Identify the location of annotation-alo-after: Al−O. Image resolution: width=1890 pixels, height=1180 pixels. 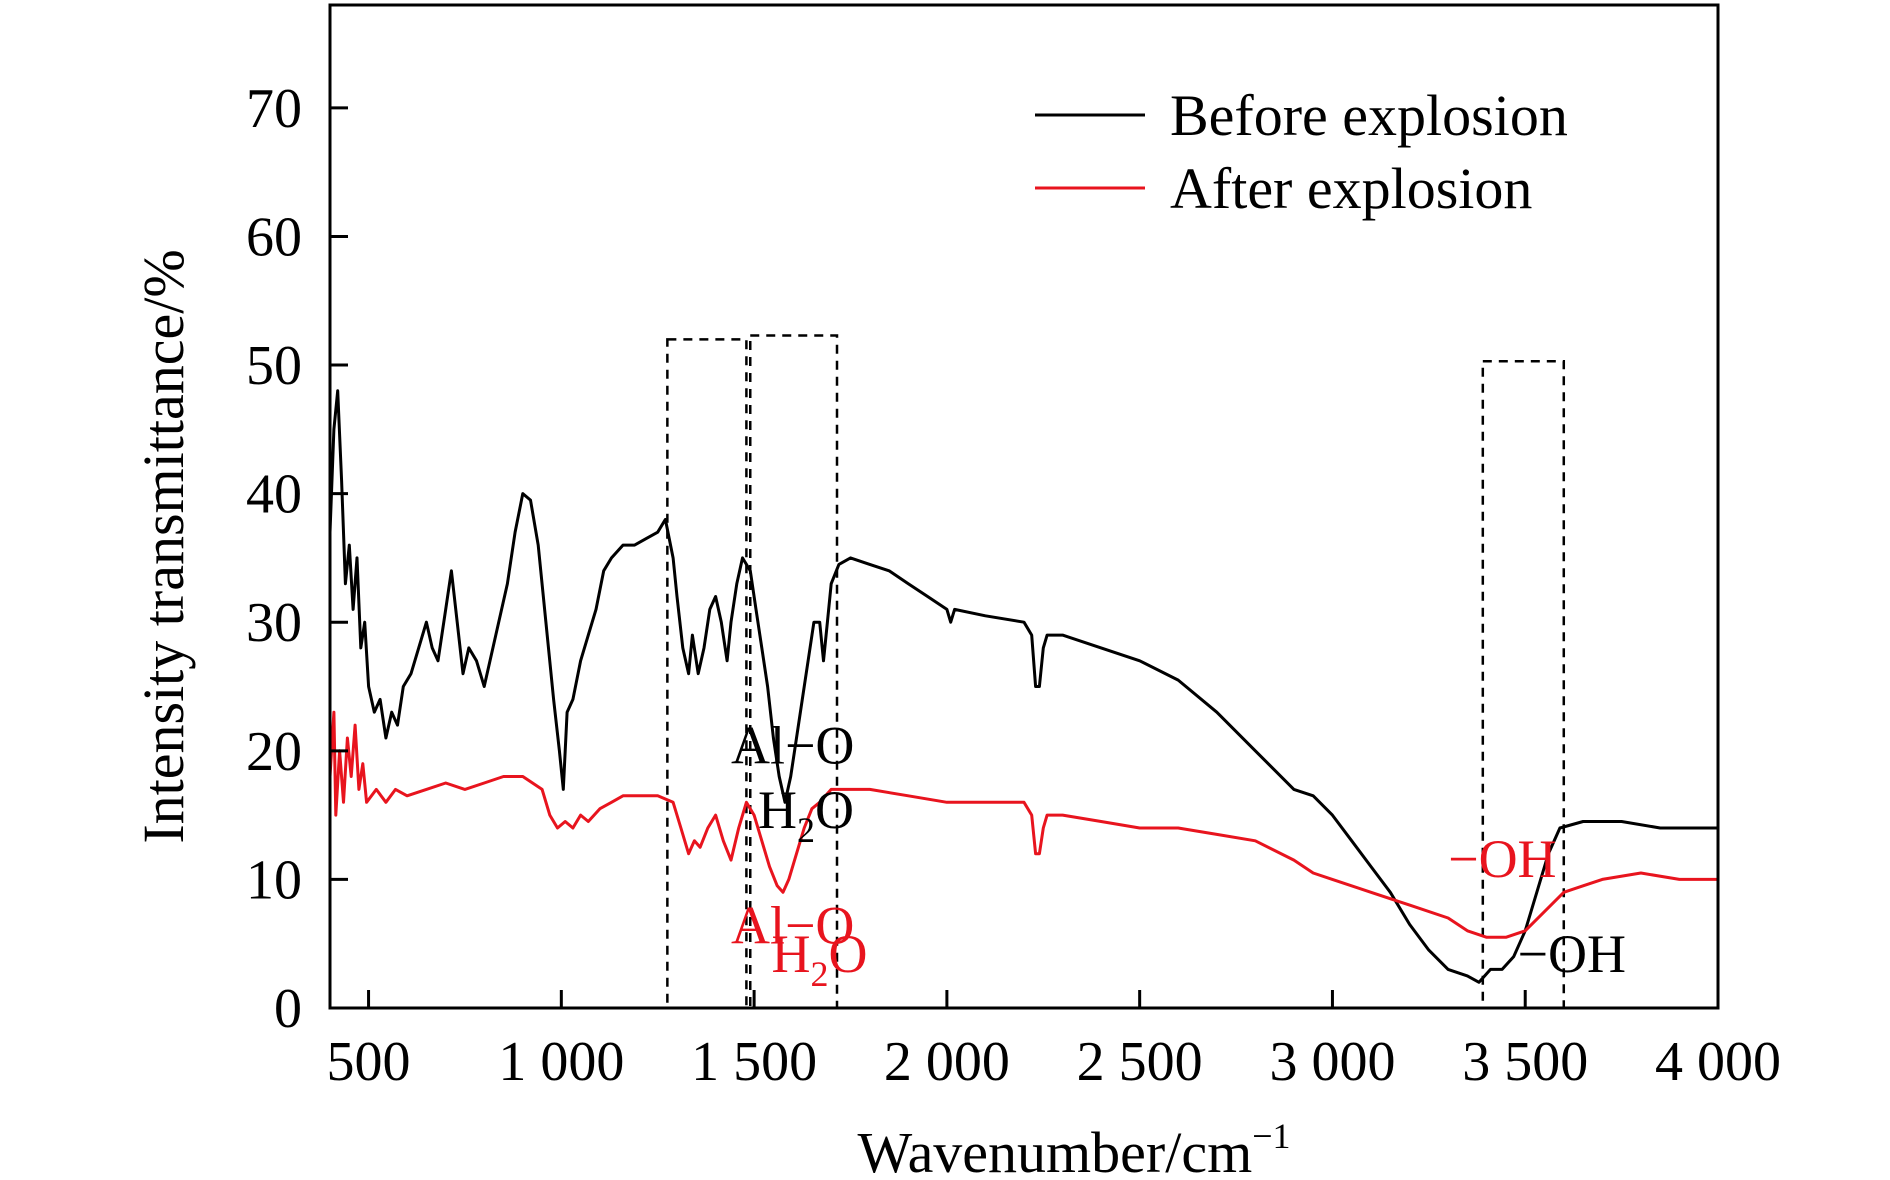
(792, 926).